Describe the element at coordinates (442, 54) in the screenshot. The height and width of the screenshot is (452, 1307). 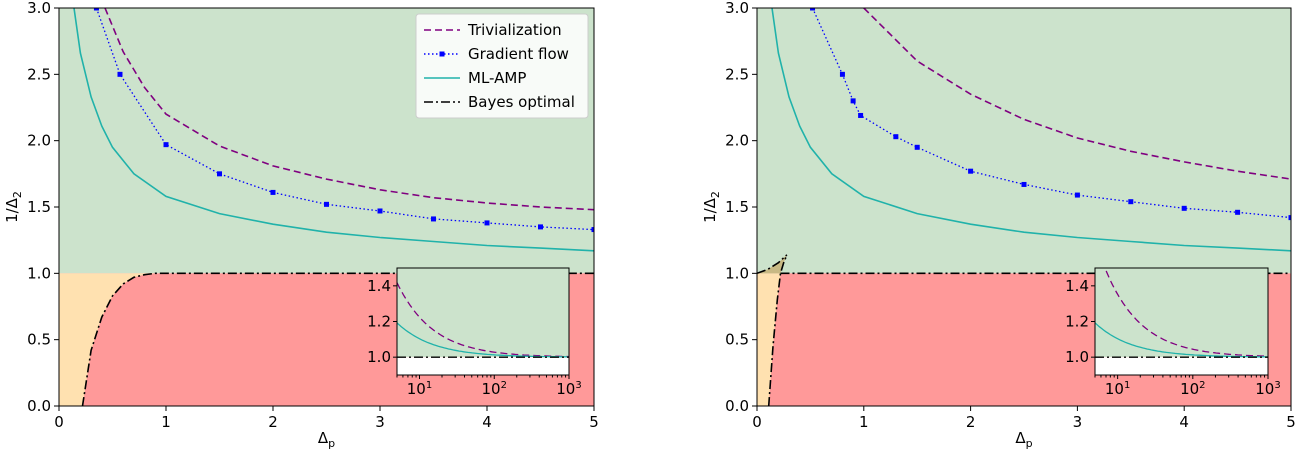
I see `legend-marker` at that location.